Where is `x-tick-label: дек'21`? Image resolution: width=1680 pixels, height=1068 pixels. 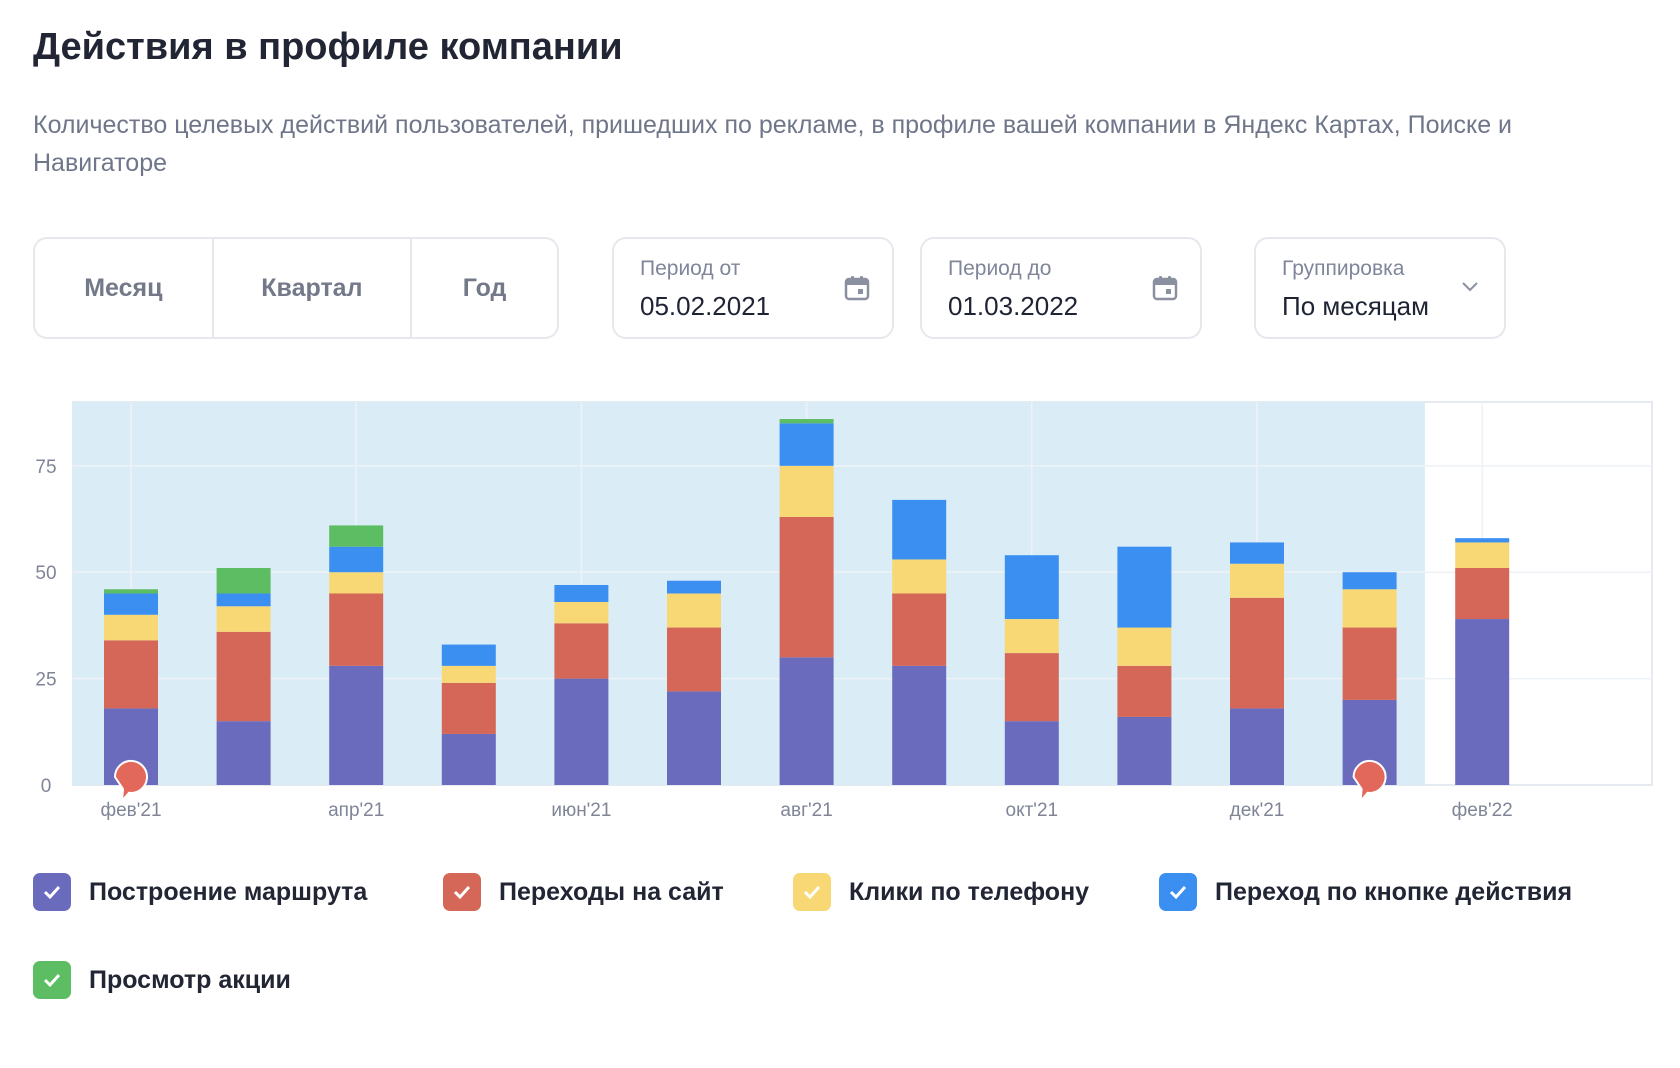 x-tick-label: дек'21 is located at coordinates (1257, 810).